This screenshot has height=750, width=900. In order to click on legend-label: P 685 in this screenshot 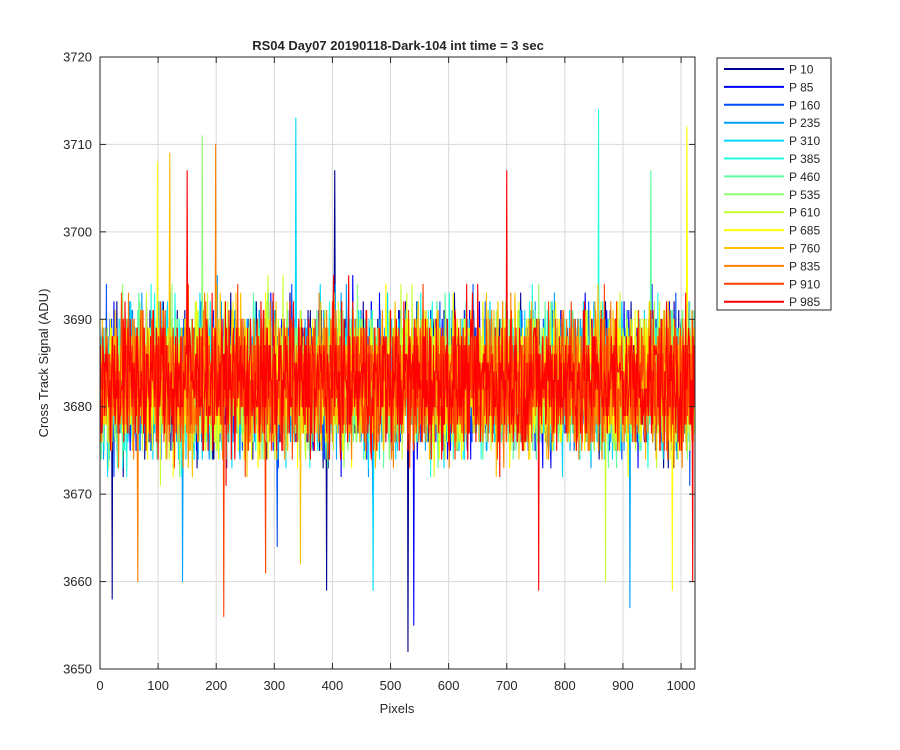, I will do `click(804, 231)`.